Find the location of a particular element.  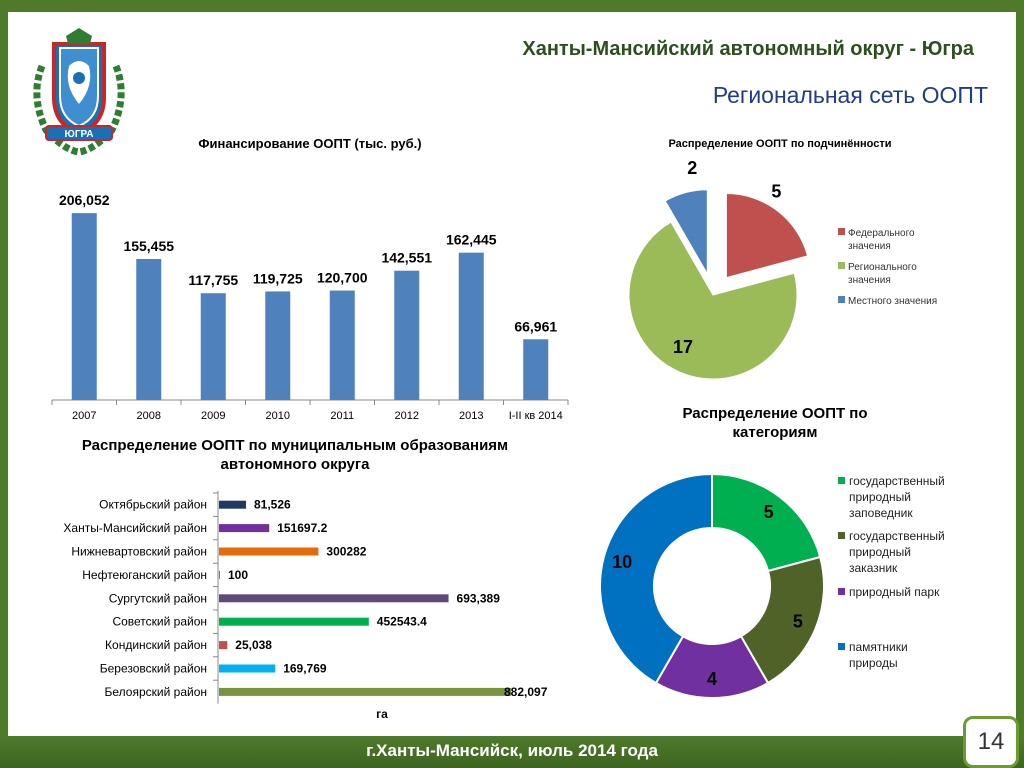

district-name-label: Нефтеюганский район is located at coordinates (144, 575).